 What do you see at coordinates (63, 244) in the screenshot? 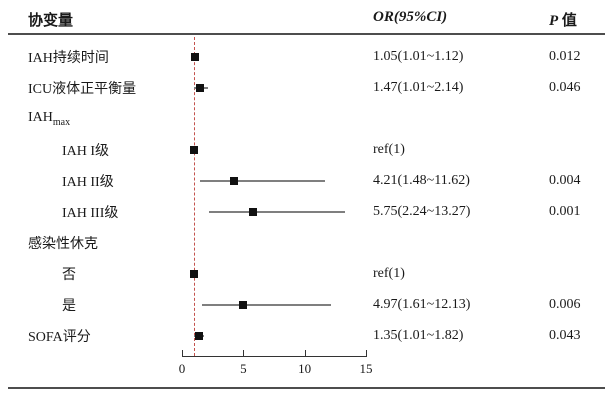
I see `row-label-group: 感染性休克` at bounding box center [63, 244].